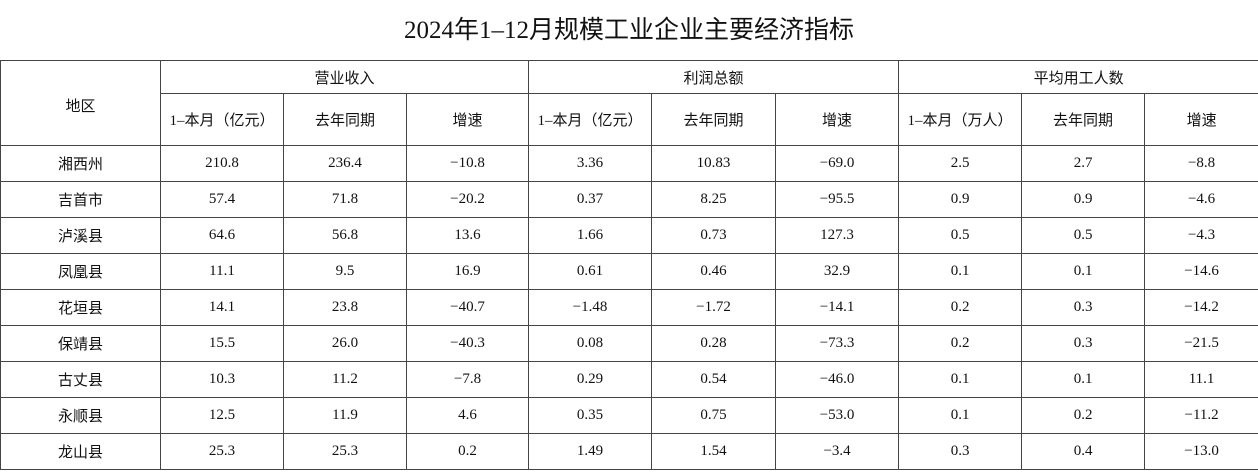  I want to click on data-row: 凤凰县 11.1 9.5 16.9 0.61 0.46 32.9 0.1 0.1 −14.6, so click(629, 271).